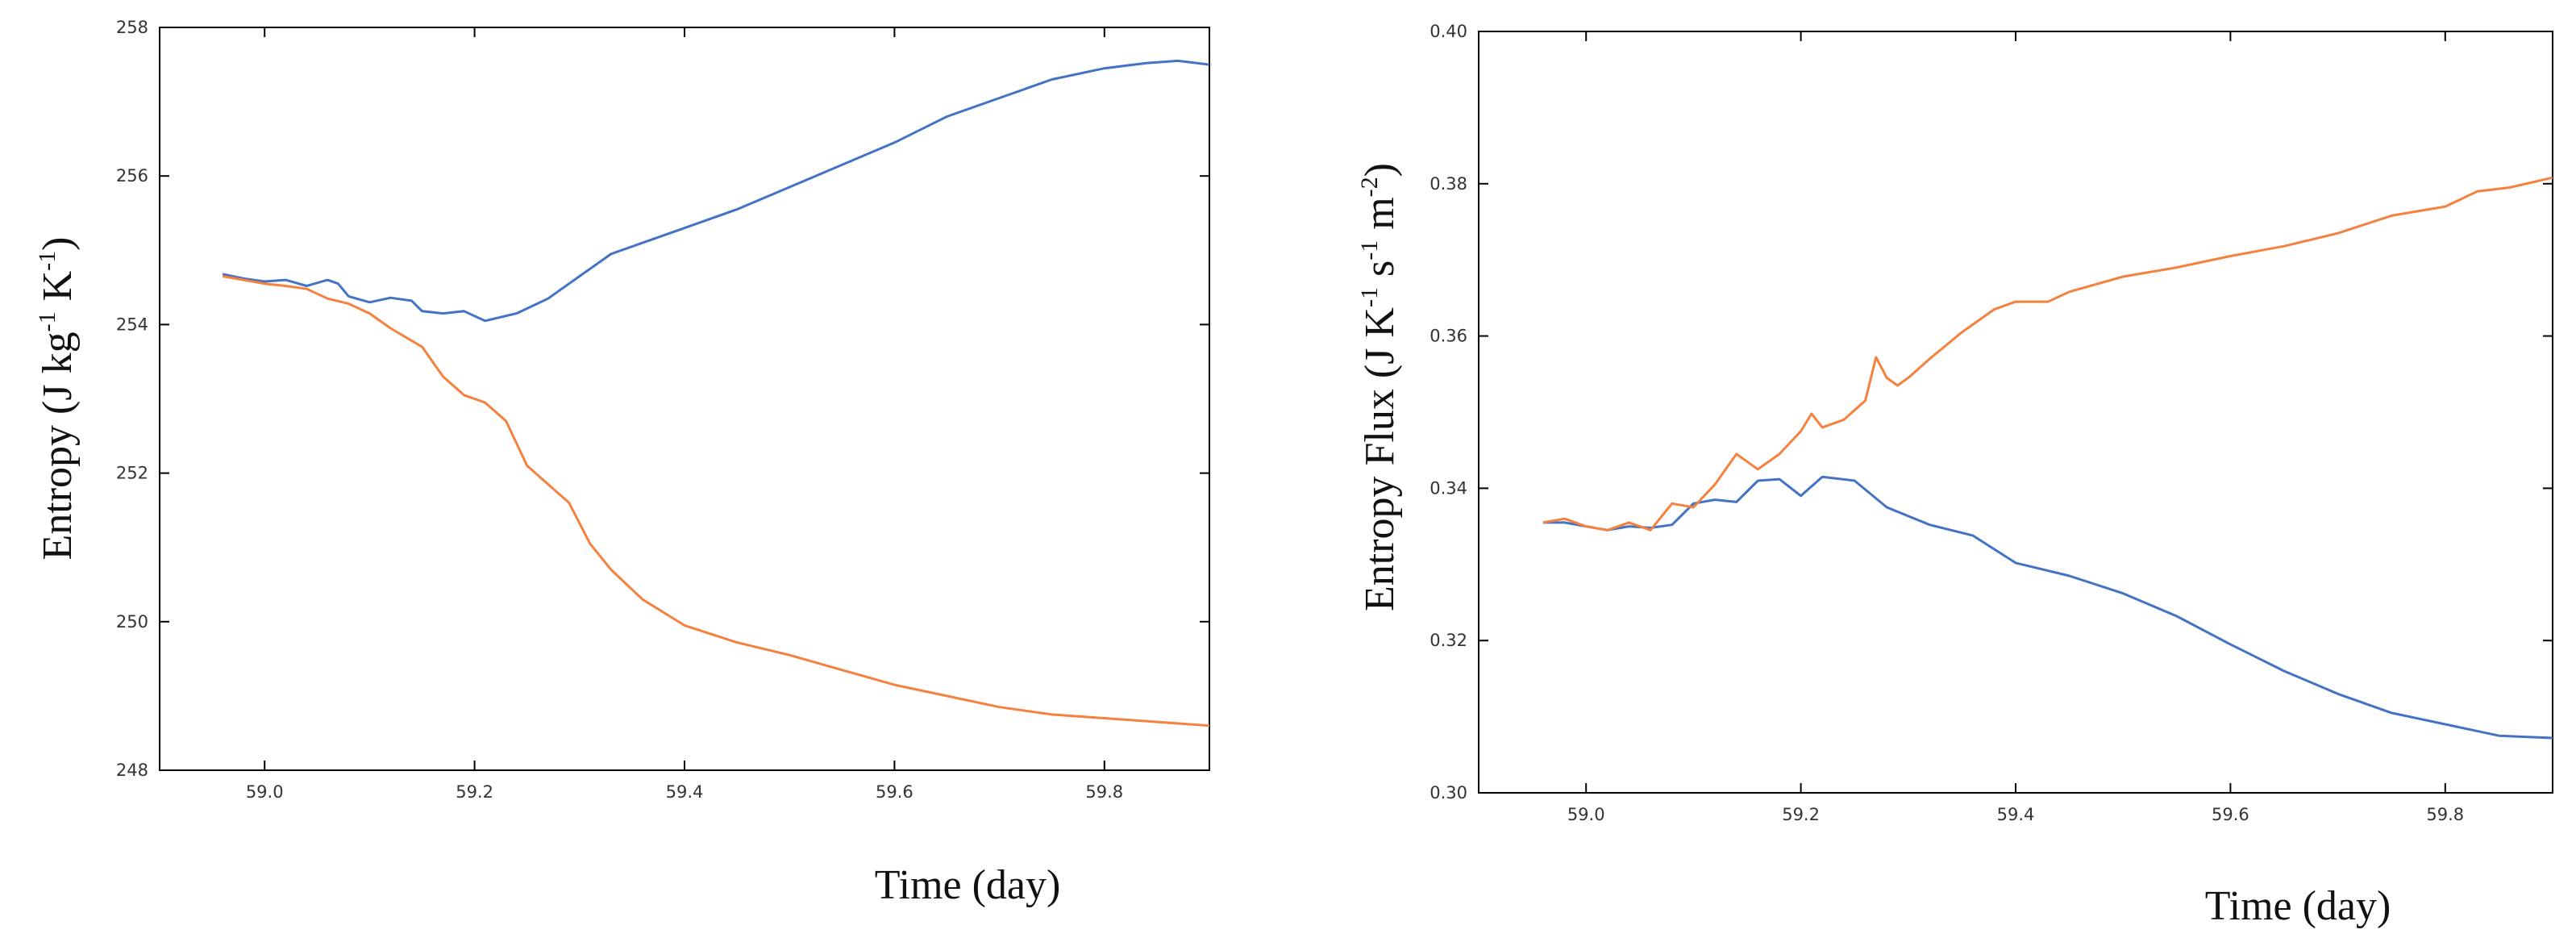  Describe the element at coordinates (1448, 31) in the screenshot. I see `y-tick-label: 0.40` at that location.